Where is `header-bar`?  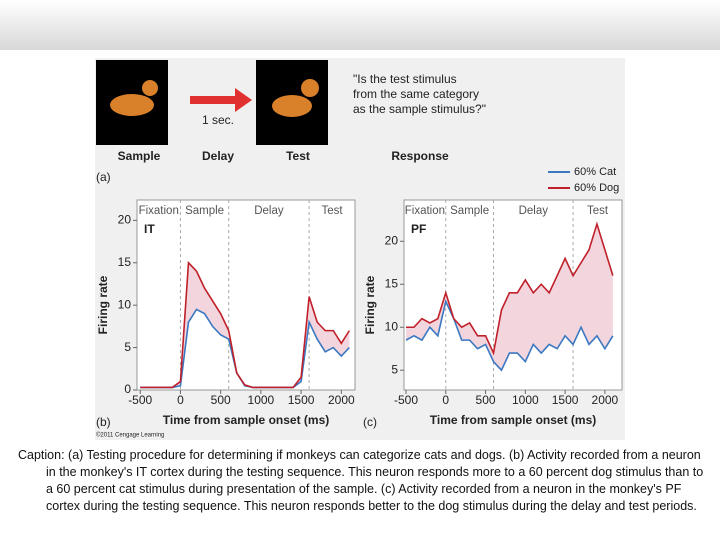
header-bar is located at coordinates (360, 25).